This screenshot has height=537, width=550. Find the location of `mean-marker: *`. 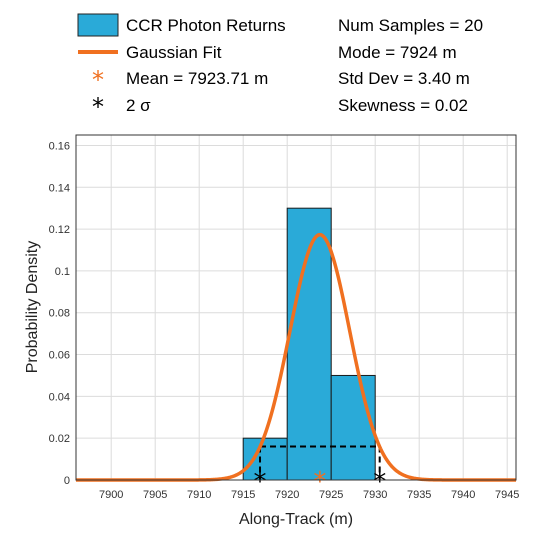

mean-marker: * is located at coordinates (319, 482).